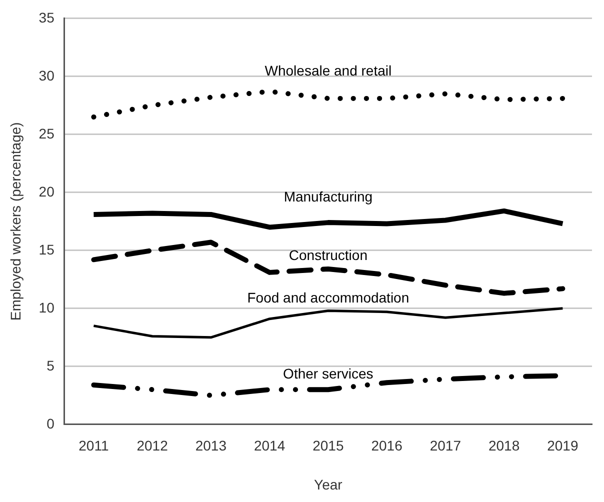  What do you see at coordinates (562, 446) in the screenshot?
I see `x-tick-label: 2019` at bounding box center [562, 446].